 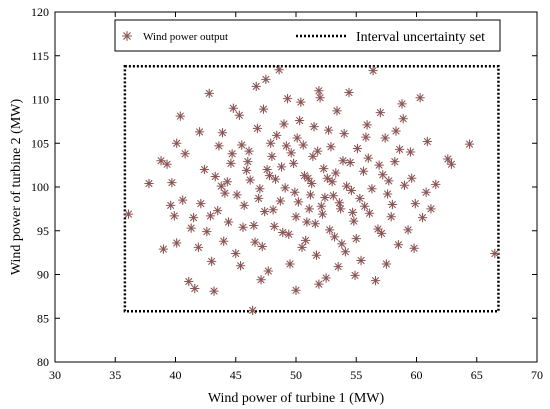 What do you see at coordinates (55, 375) in the screenshot?
I see `x-tick-label: 30` at bounding box center [55, 375].